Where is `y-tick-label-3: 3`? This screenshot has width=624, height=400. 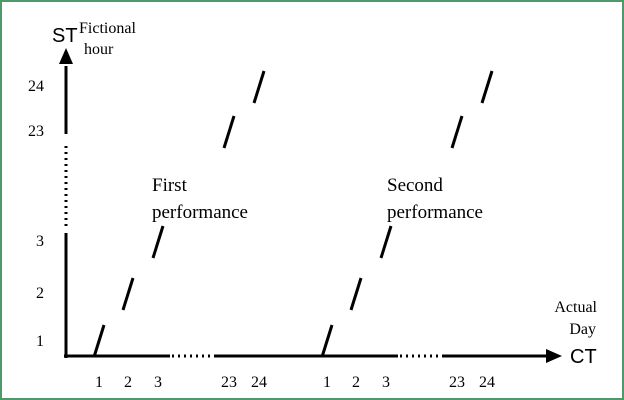 y-tick-label-3: 3 is located at coordinates (40, 241).